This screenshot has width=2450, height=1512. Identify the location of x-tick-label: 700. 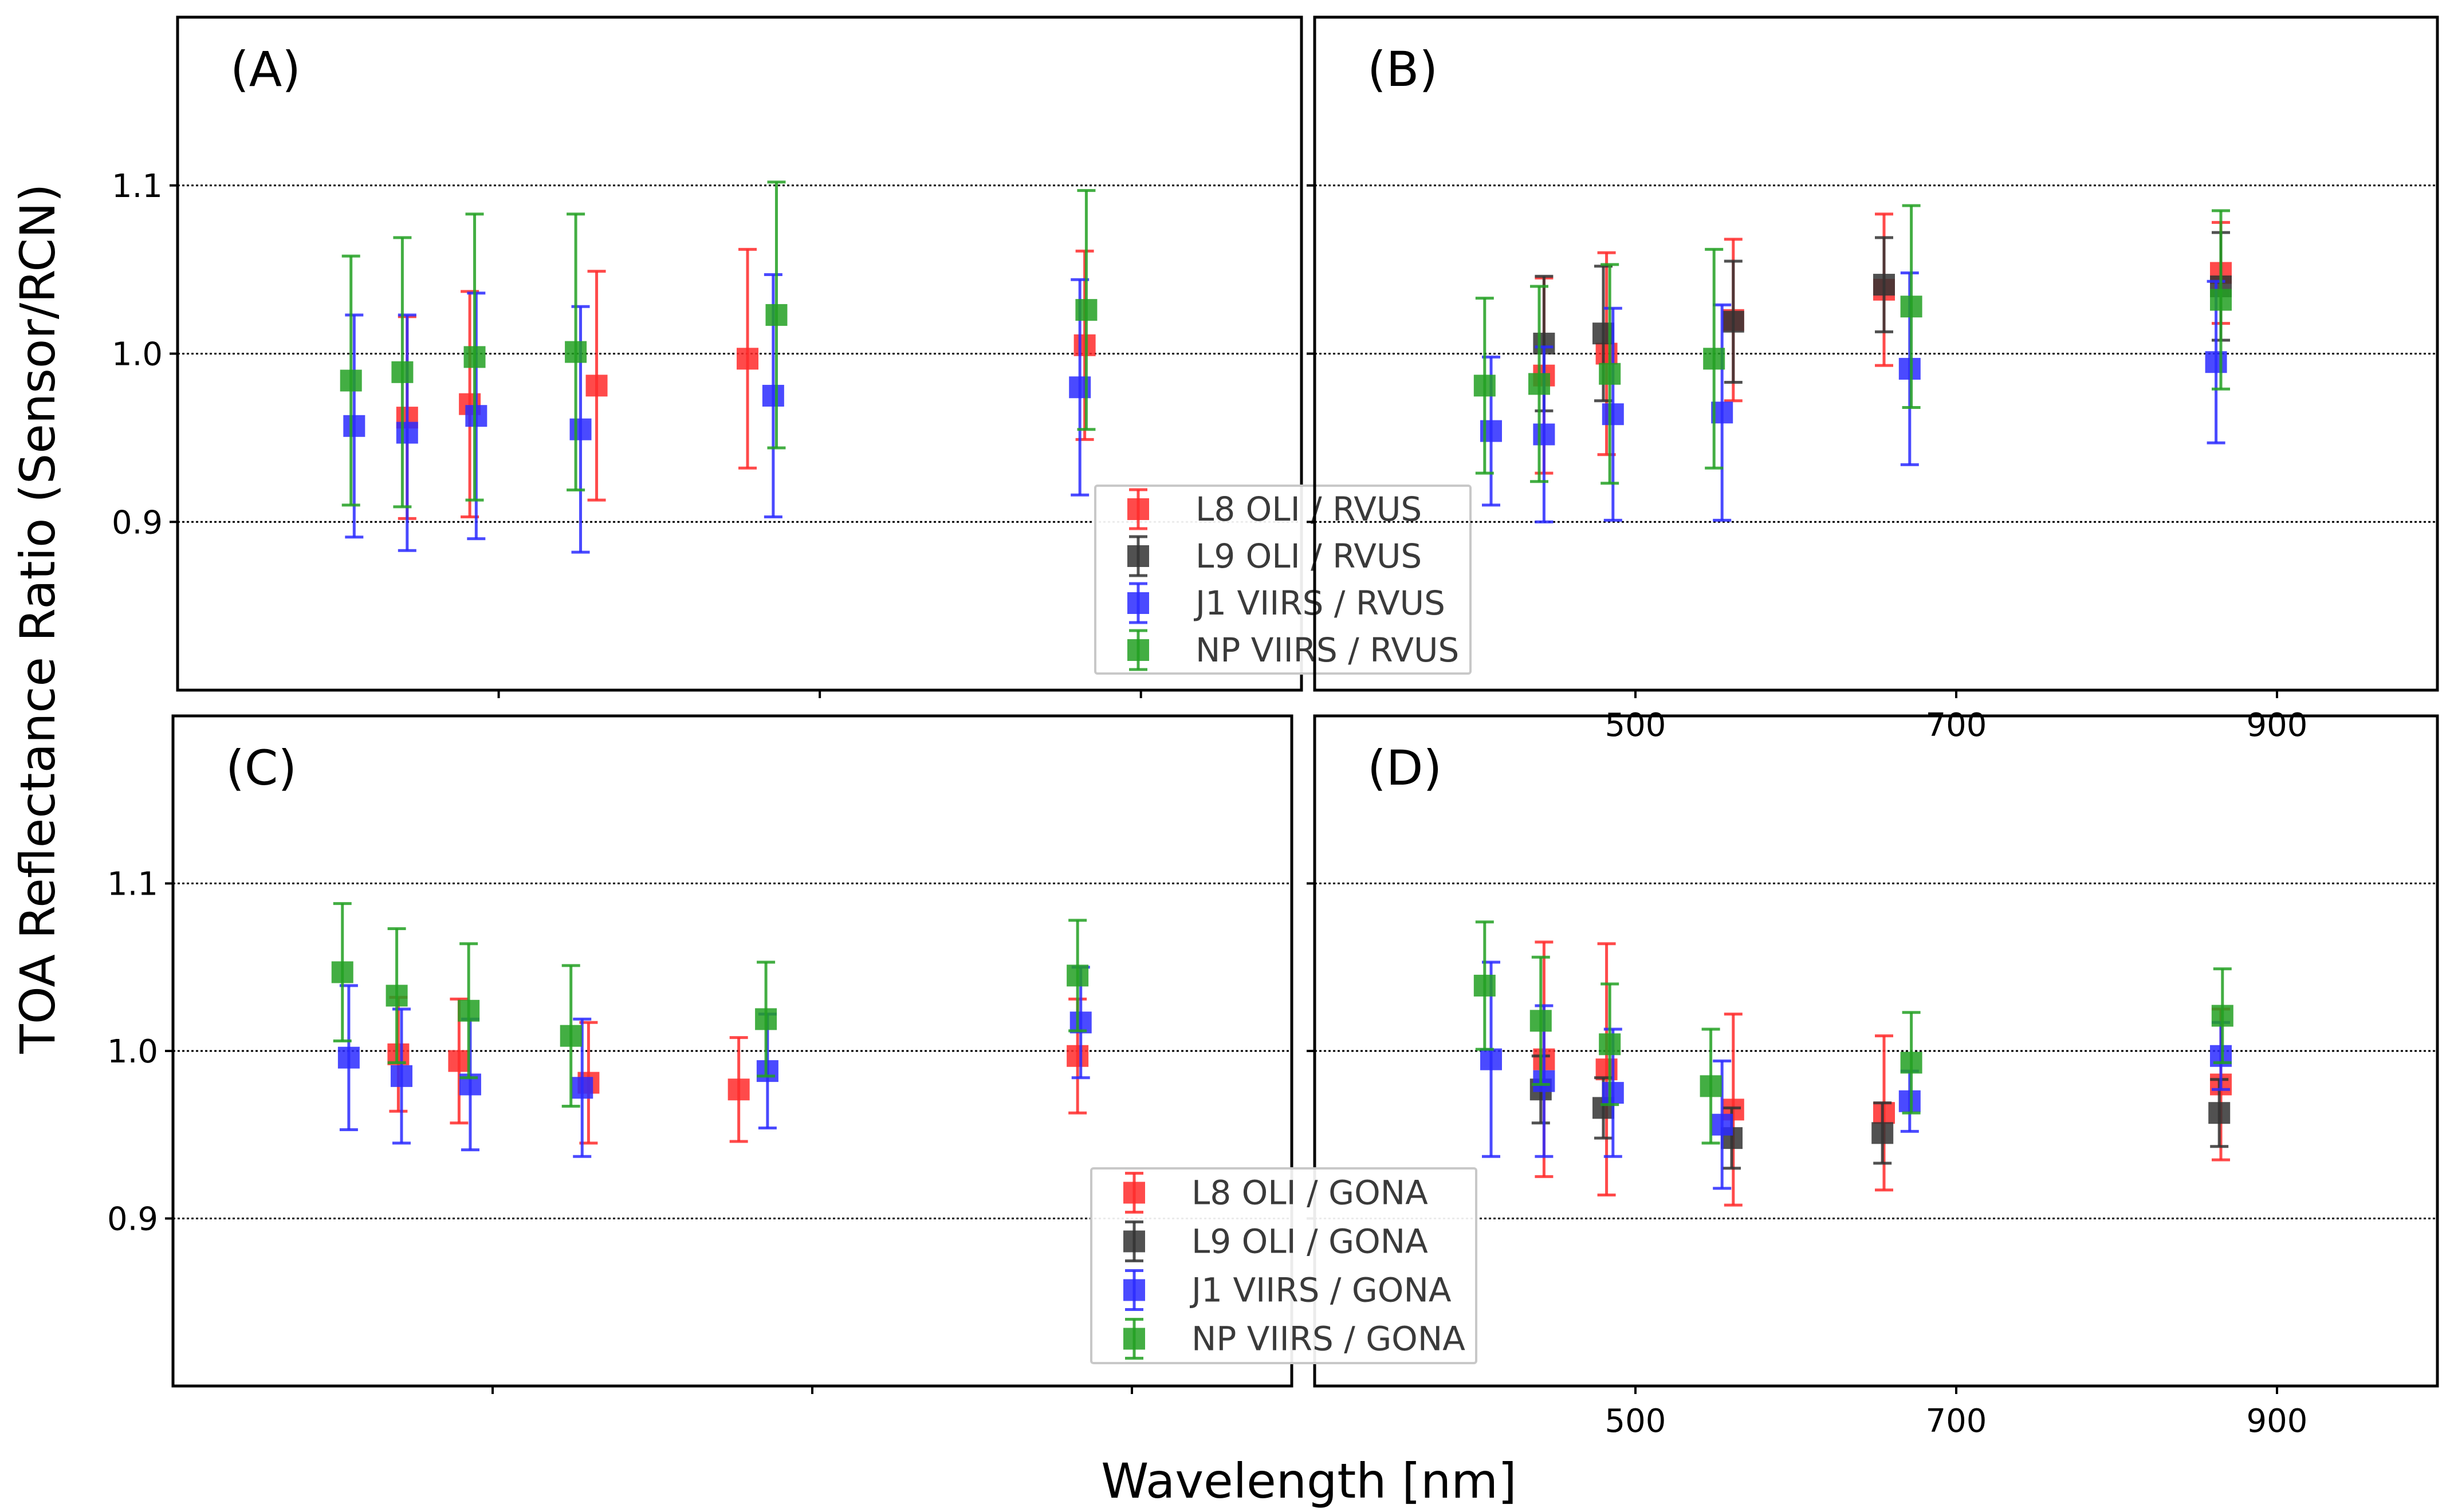
(1956, 726).